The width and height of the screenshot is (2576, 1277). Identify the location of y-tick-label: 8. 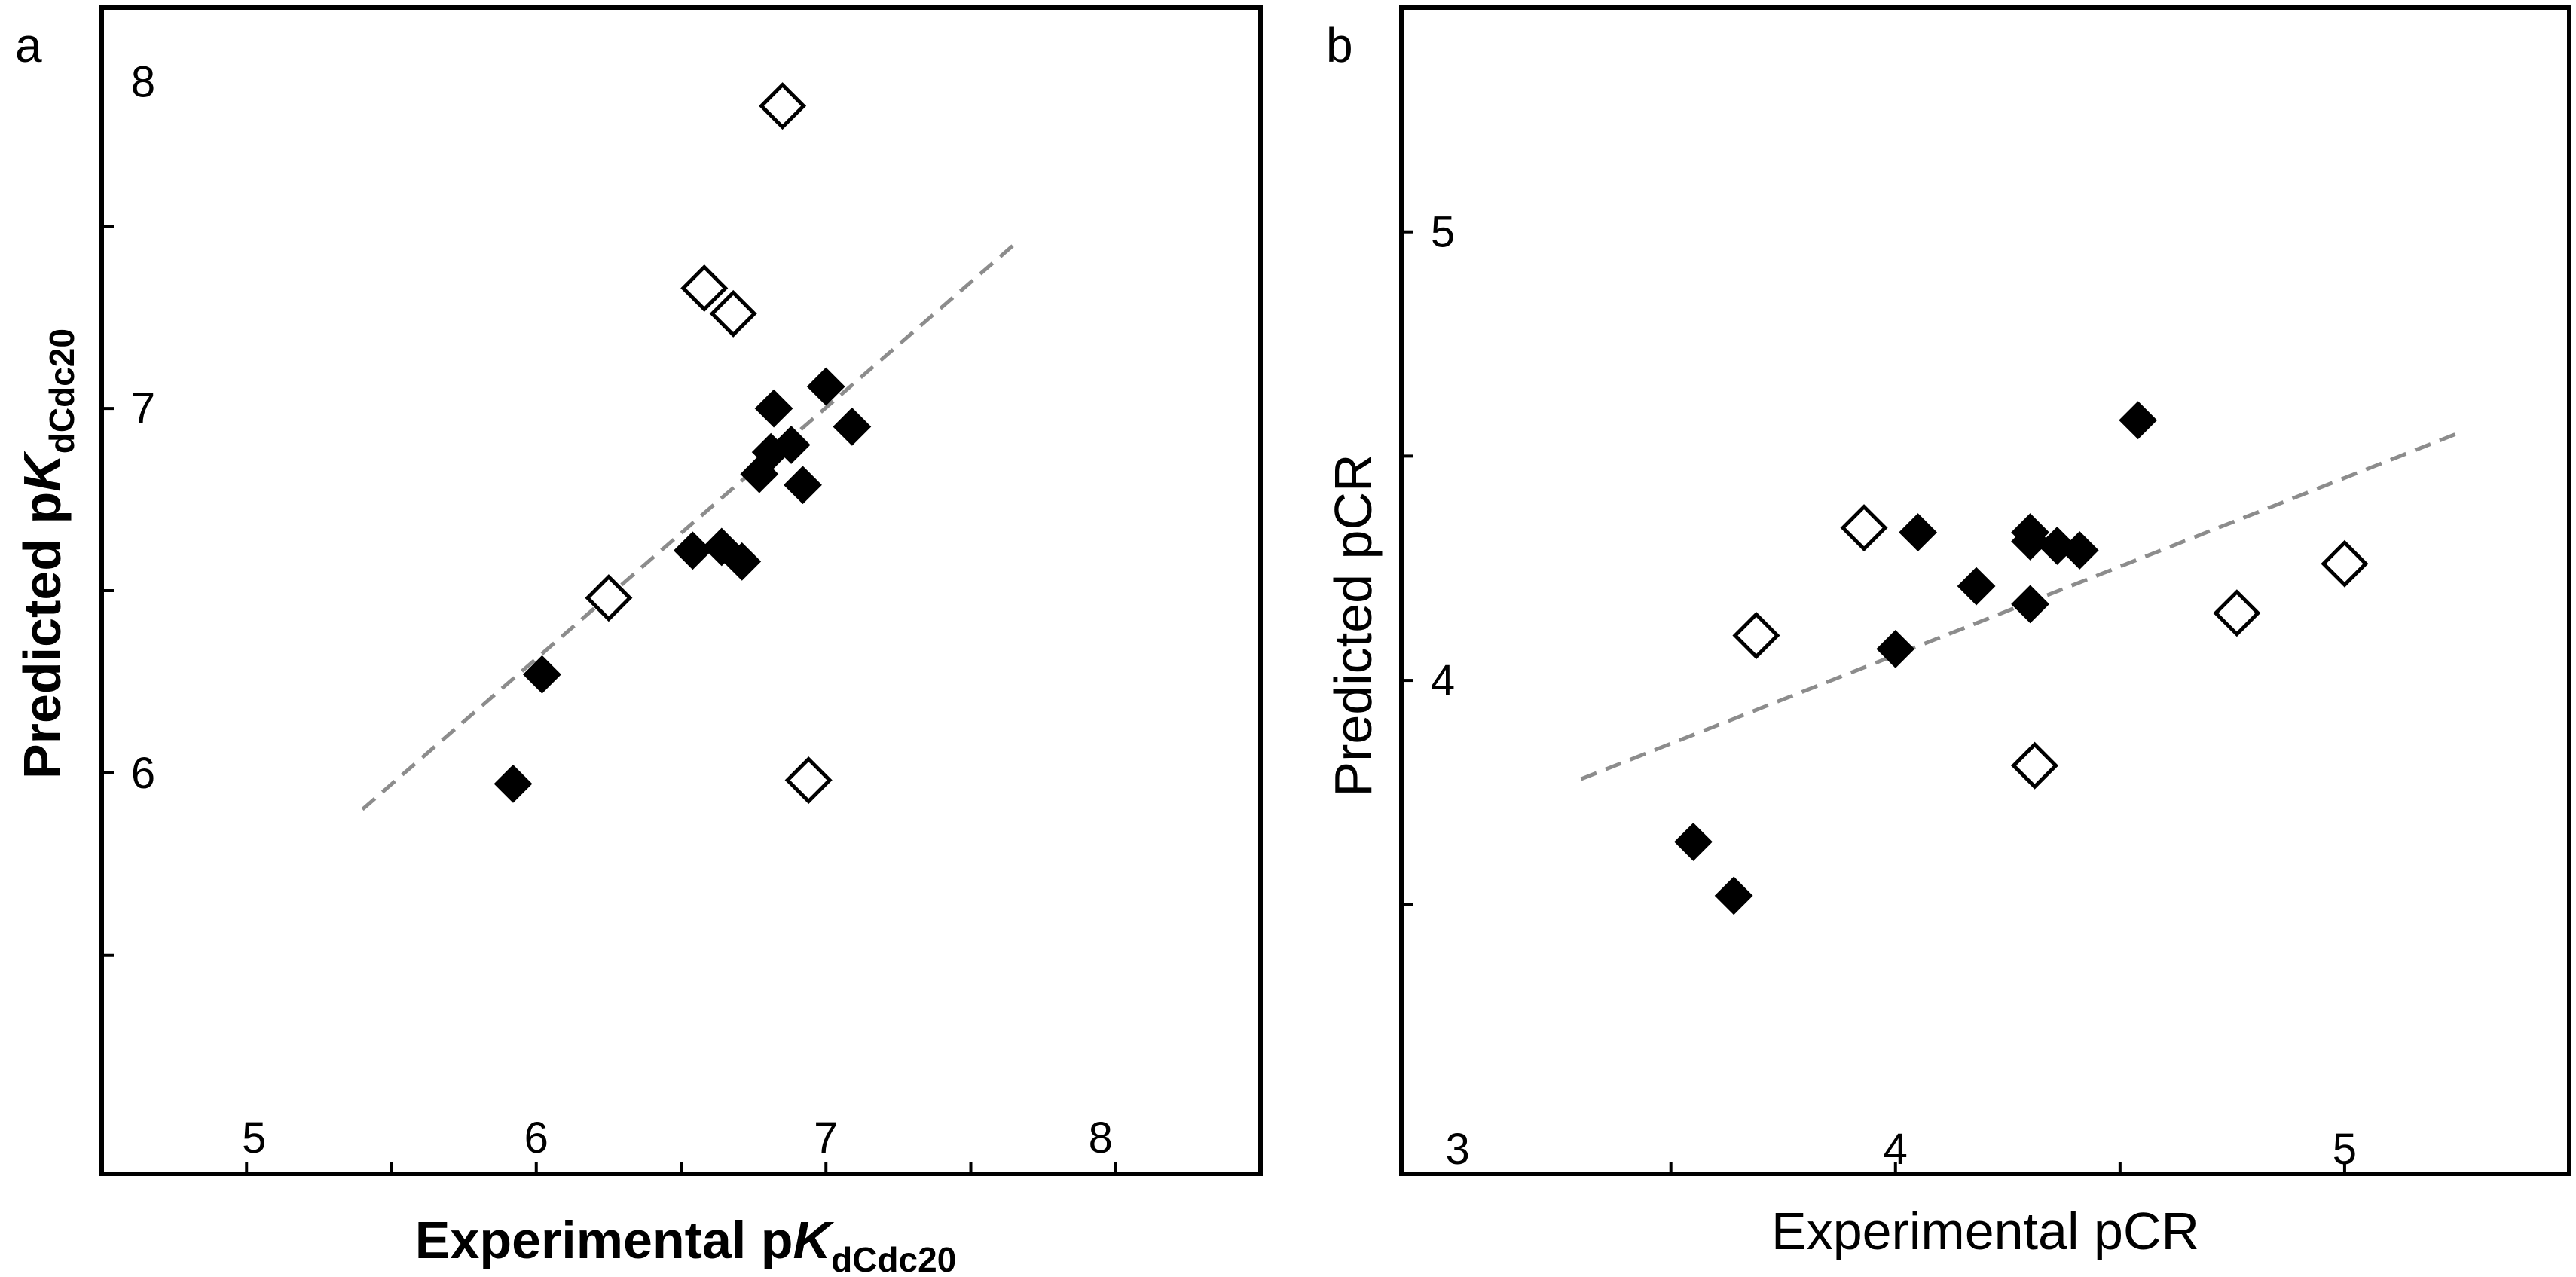
(143, 81).